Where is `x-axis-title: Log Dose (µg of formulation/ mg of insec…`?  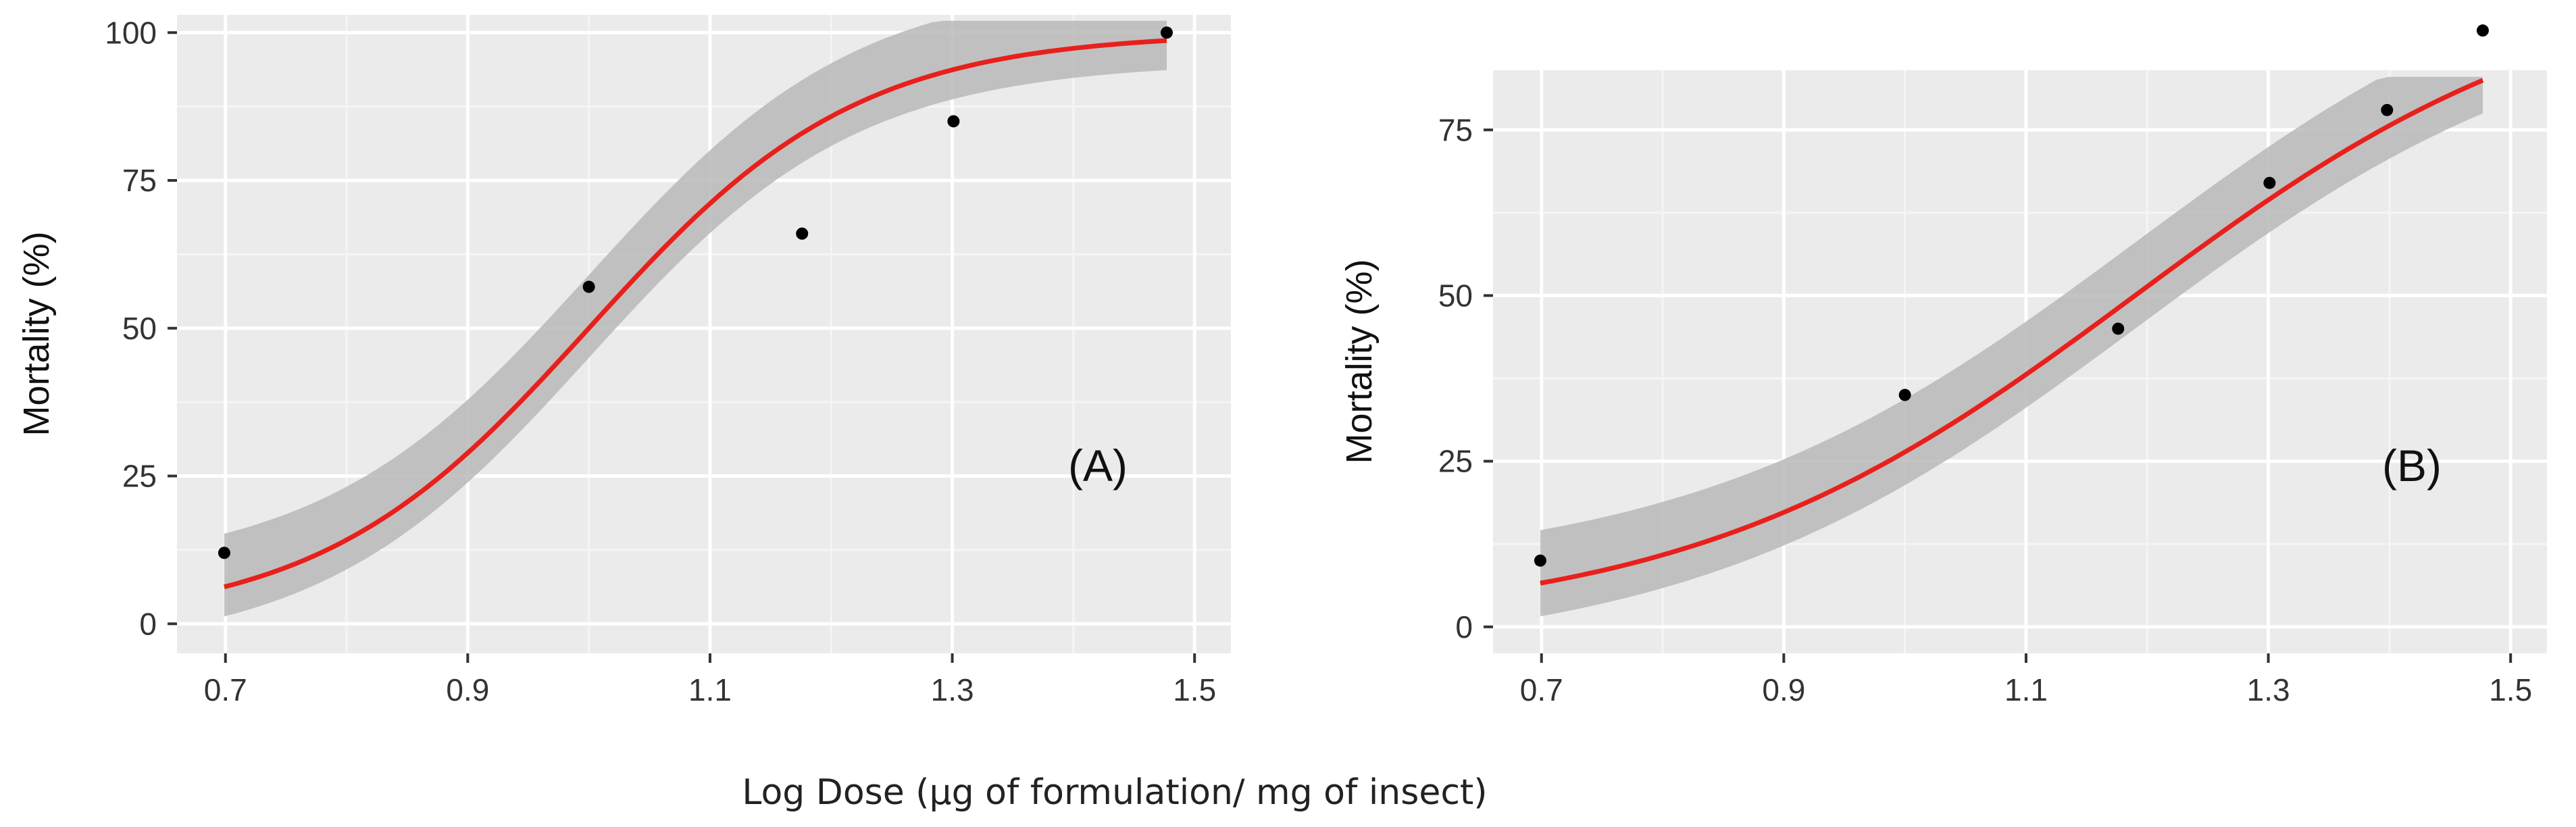 x-axis-title: Log Dose (µg of formulation/ mg of insec… is located at coordinates (1114, 792).